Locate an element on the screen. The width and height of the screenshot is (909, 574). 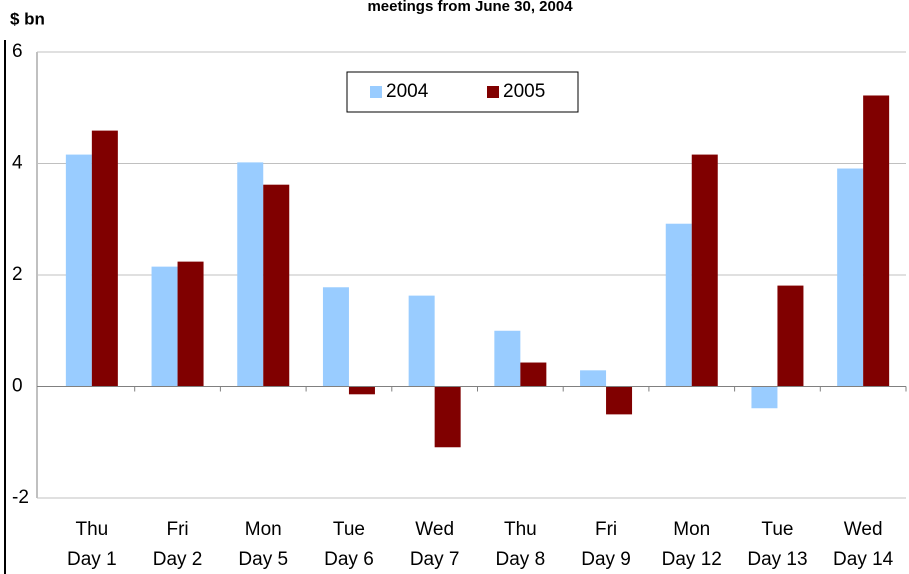
y-tick-label: 2 is located at coordinates (17, 274).